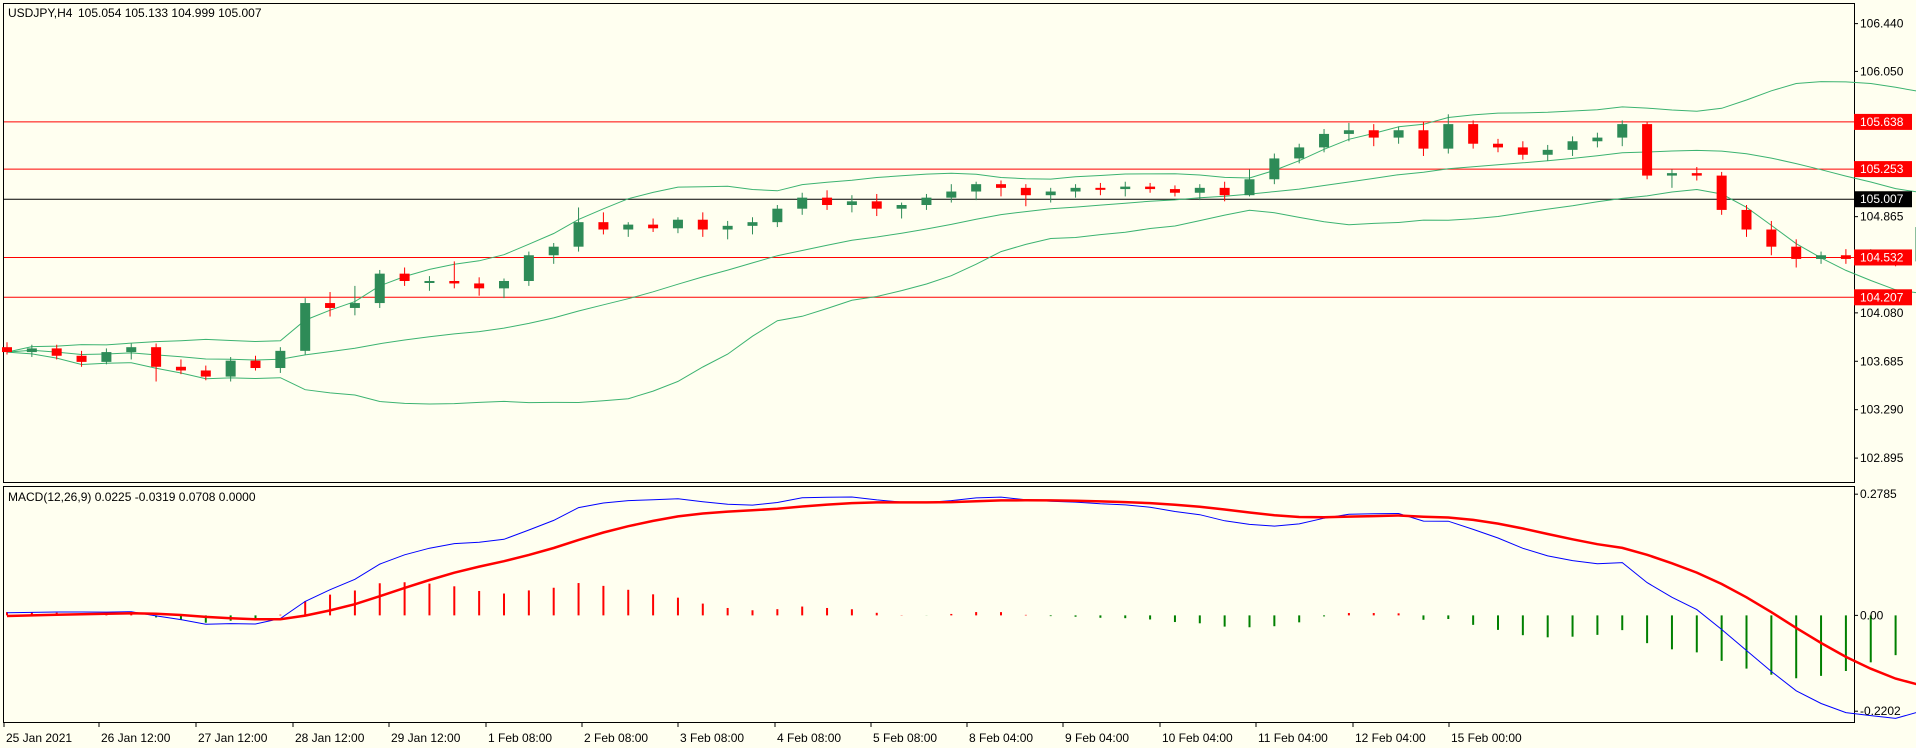 This screenshot has height=748, width=1916. Describe the element at coordinates (1882, 71) in the screenshot. I see `price-tick-1: 106.050` at that location.